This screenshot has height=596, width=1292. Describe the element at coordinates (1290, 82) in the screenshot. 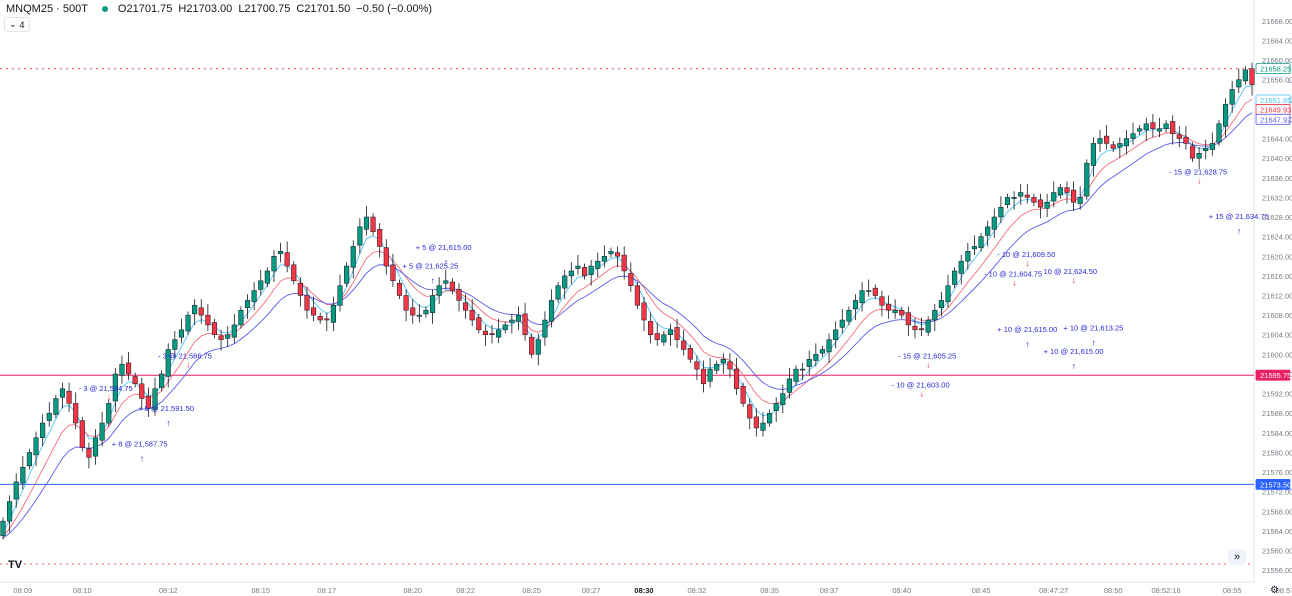

I see `order-label: - 15 @ 21,644.50` at that location.